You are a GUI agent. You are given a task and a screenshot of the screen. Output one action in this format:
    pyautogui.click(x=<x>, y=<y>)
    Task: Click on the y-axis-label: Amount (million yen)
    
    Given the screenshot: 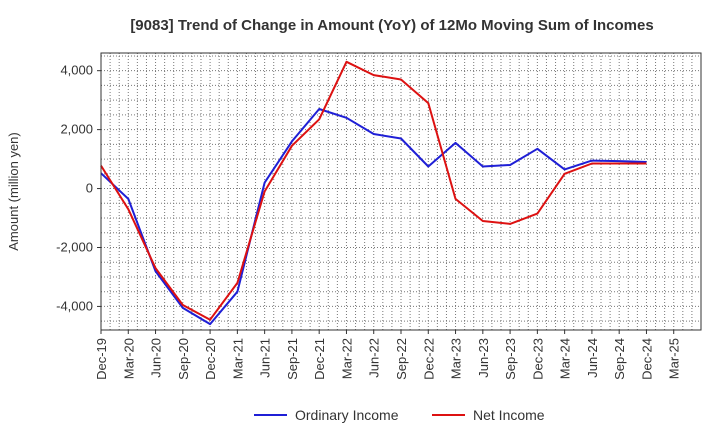 What is the action you would take?
    pyautogui.click(x=13, y=191)
    